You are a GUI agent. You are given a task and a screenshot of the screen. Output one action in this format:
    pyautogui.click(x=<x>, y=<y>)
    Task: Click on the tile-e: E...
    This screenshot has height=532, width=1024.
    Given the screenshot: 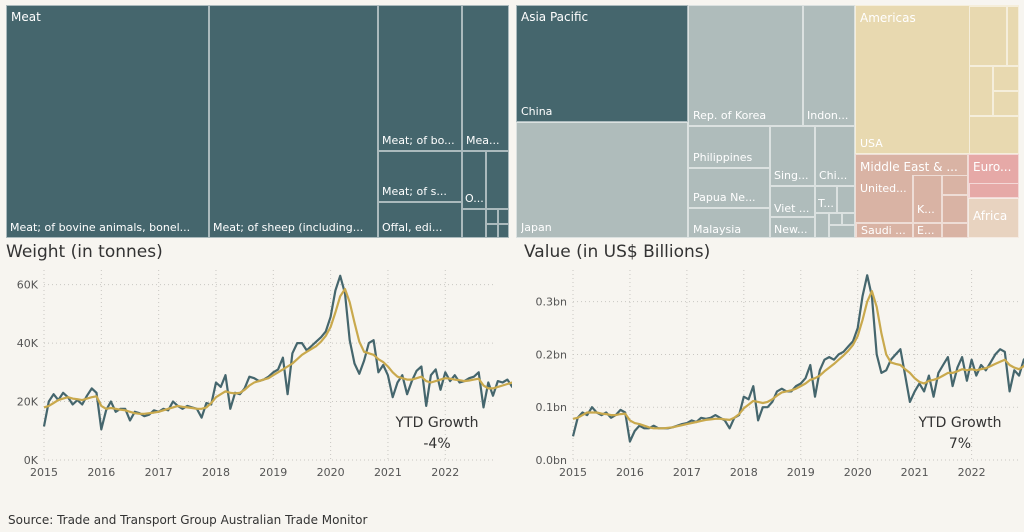 What is the action you would take?
    pyautogui.click(x=927, y=230)
    